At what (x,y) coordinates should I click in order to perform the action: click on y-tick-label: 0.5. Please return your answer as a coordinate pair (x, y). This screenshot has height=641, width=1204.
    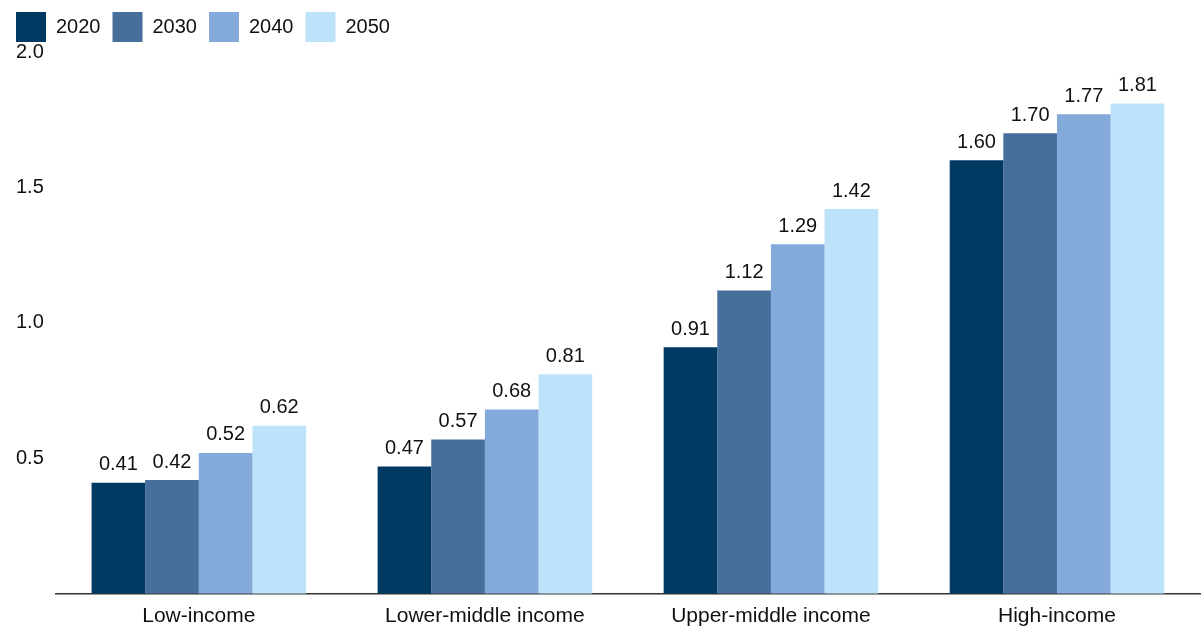
    Looking at the image, I should click on (29, 456).